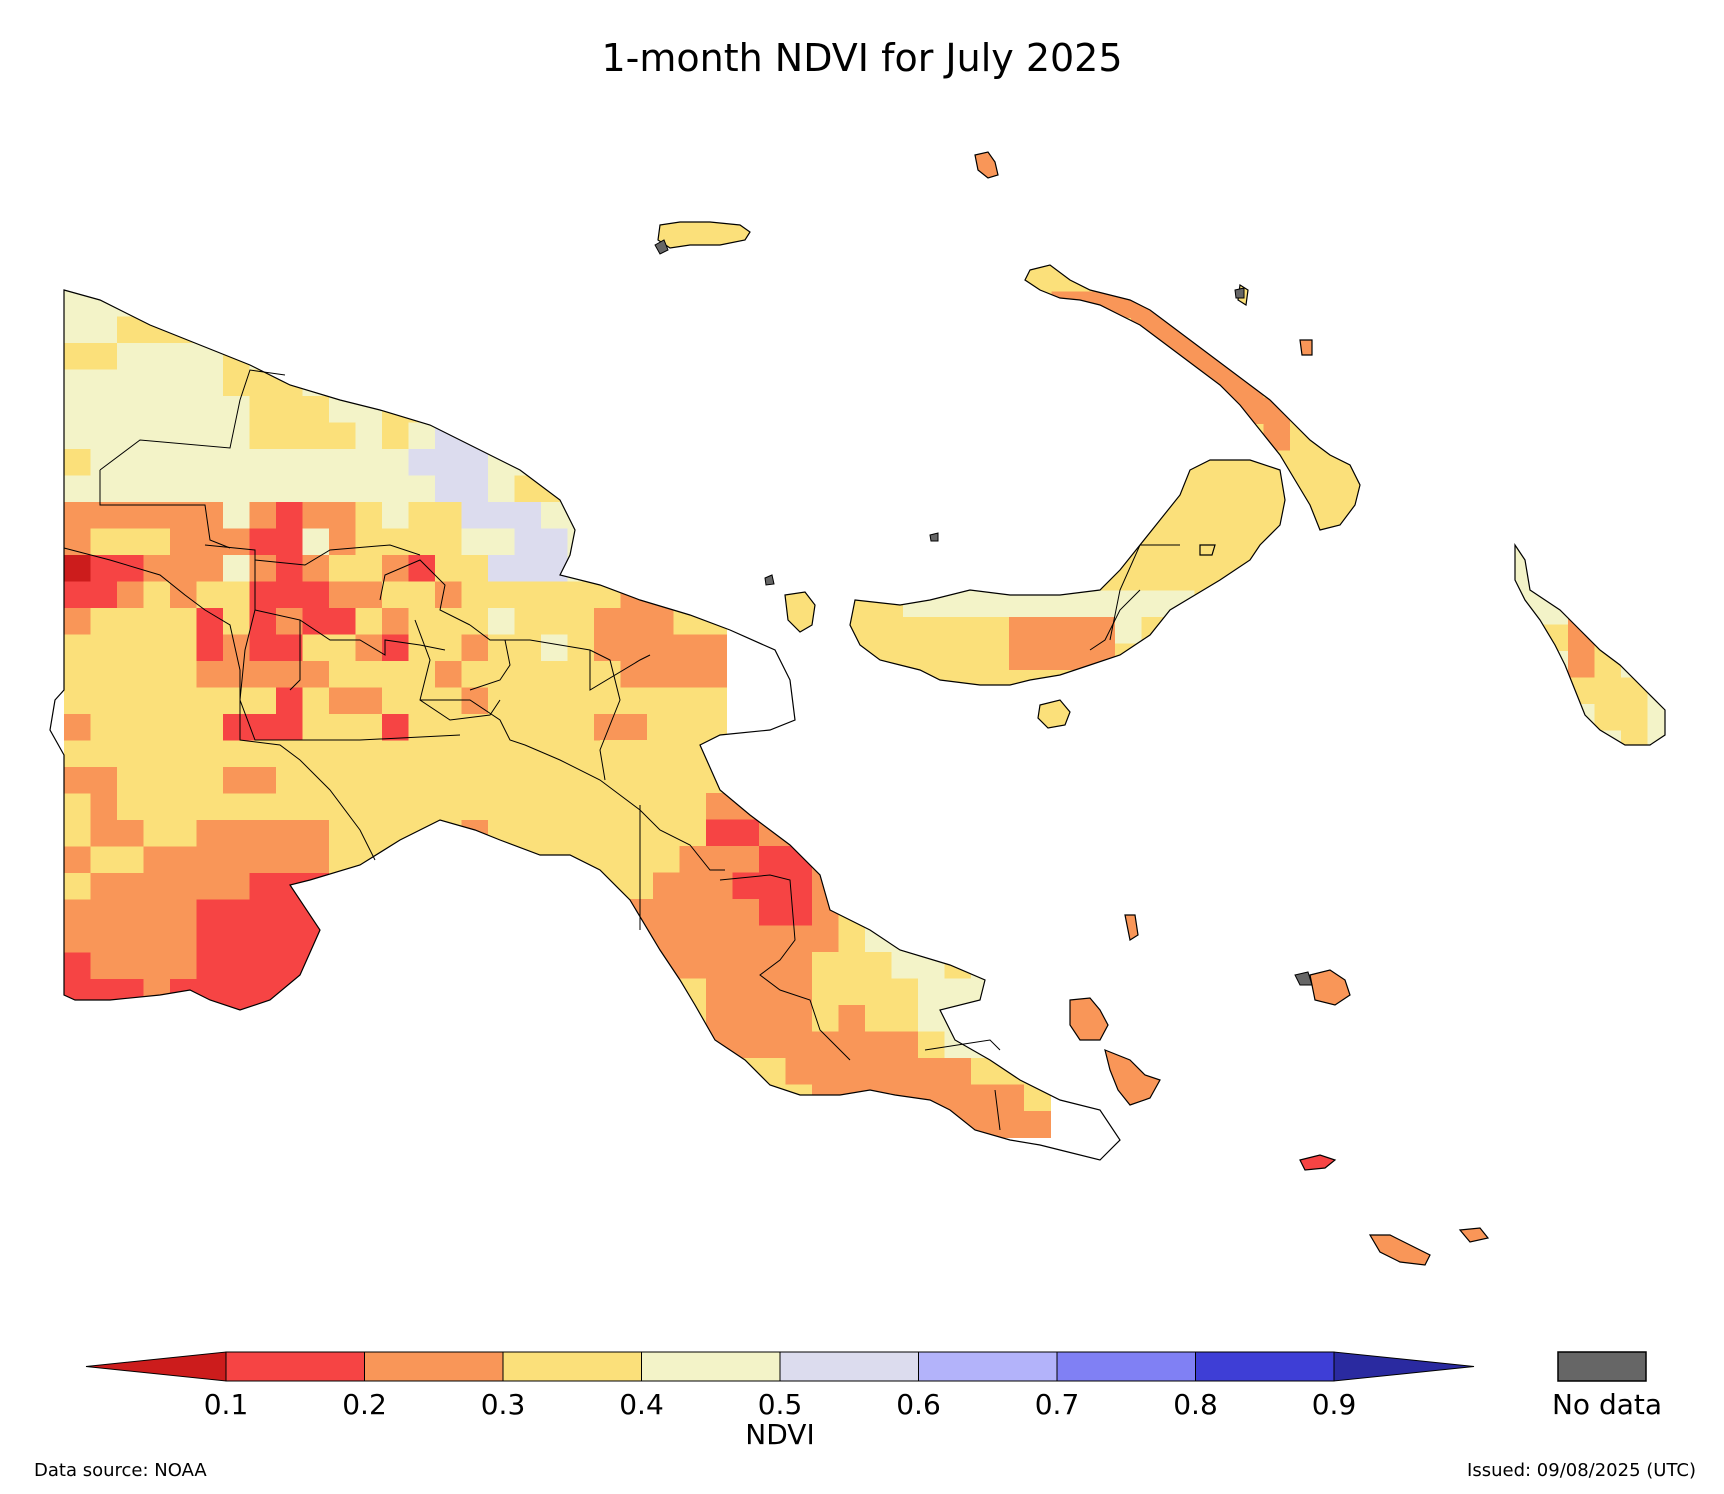 The image size is (1724, 1494). What do you see at coordinates (1195, 1404) in the screenshot?
I see `colorbar-tick-label: 0.8` at bounding box center [1195, 1404].